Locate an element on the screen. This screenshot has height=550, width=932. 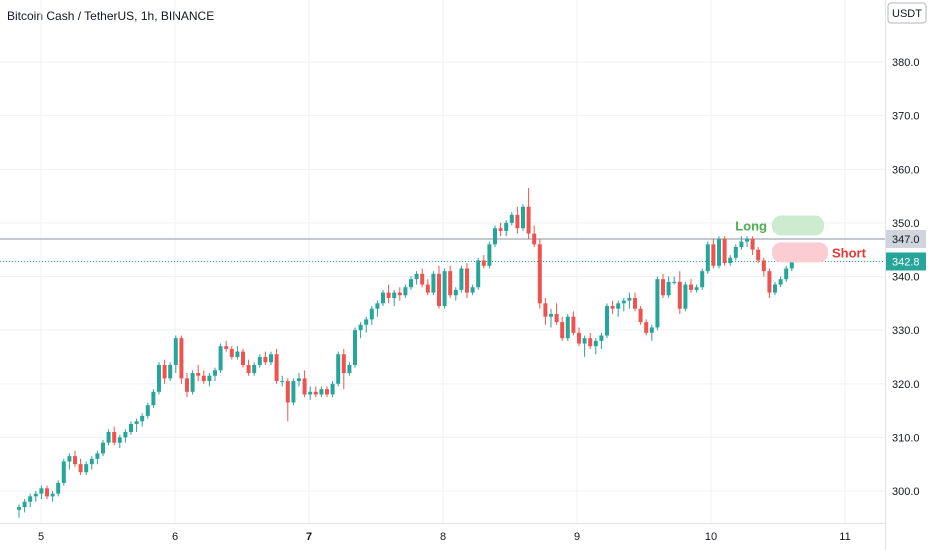
y-tick-label: 300.0 is located at coordinates (906, 492).